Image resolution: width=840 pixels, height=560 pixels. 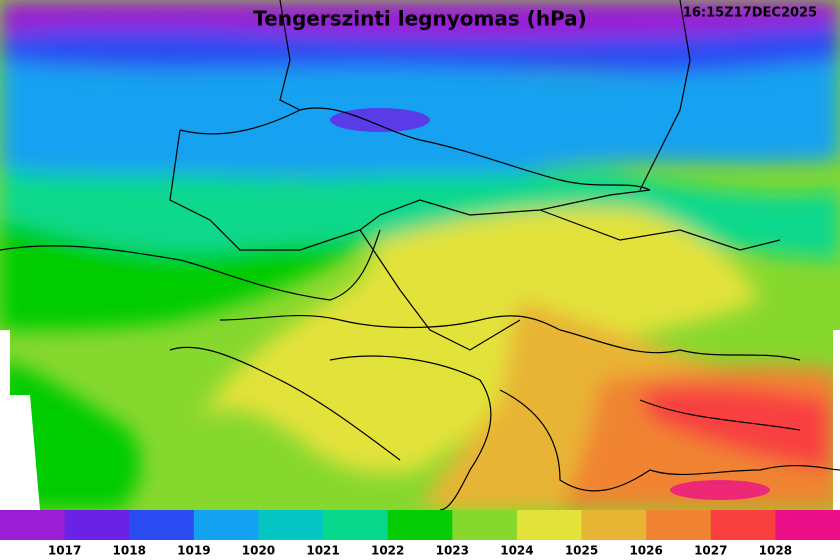 I want to click on colorbar-label: 1022, so click(x=387, y=551).